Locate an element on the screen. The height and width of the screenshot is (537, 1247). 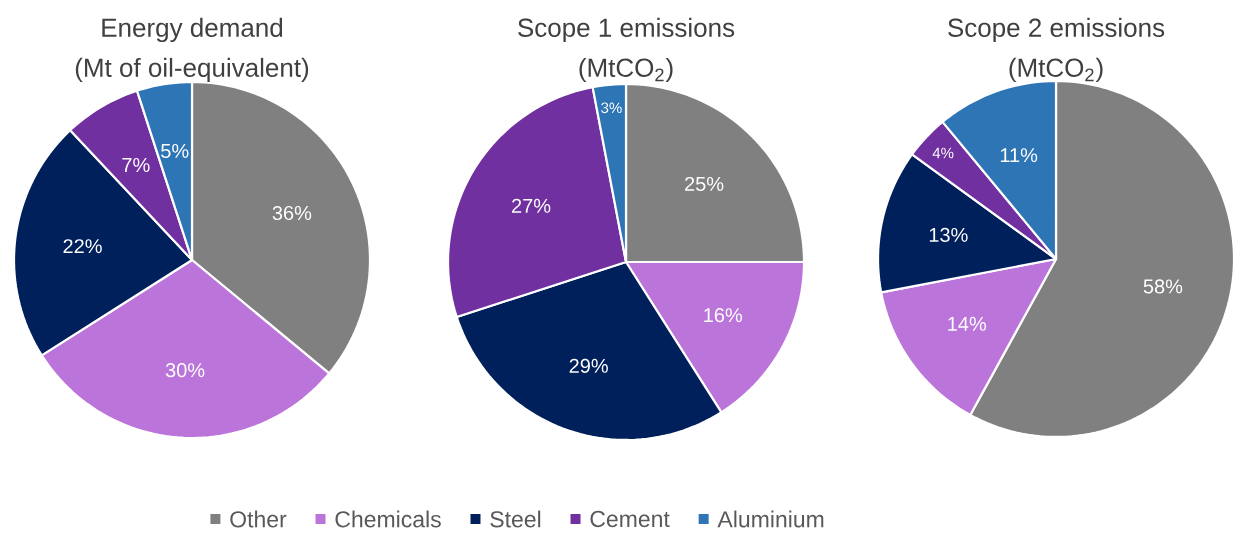
data-label: 25% is located at coordinates (704, 184).